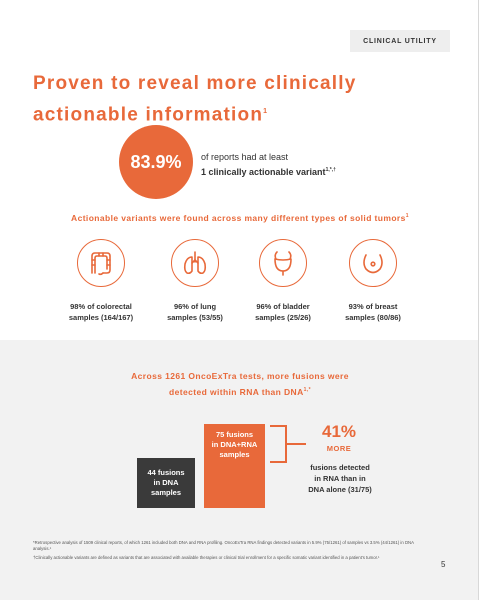 Image resolution: width=479 pixels, height=600 pixels. I want to click on main-stat-value: 83.9%, so click(156, 161).